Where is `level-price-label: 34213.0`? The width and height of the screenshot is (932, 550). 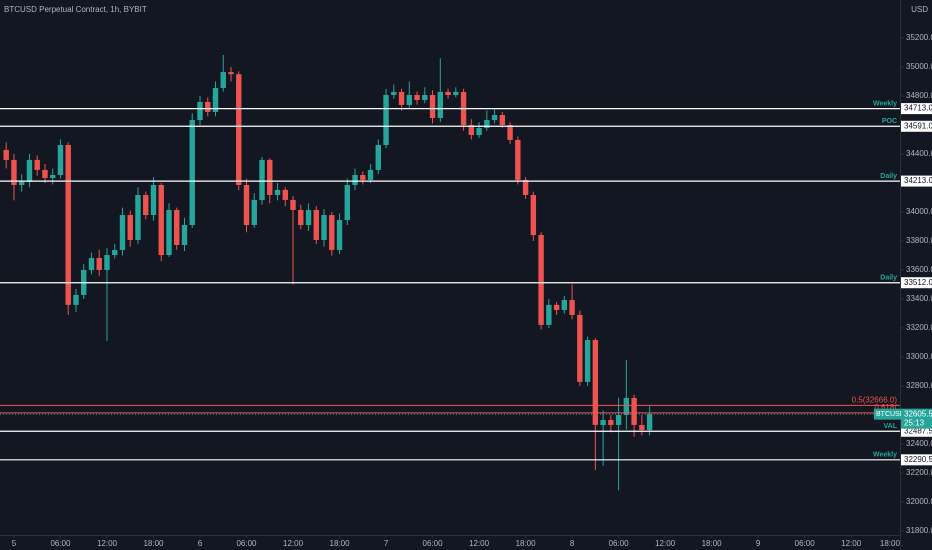
level-price-label: 34213.0 is located at coordinates (918, 180).